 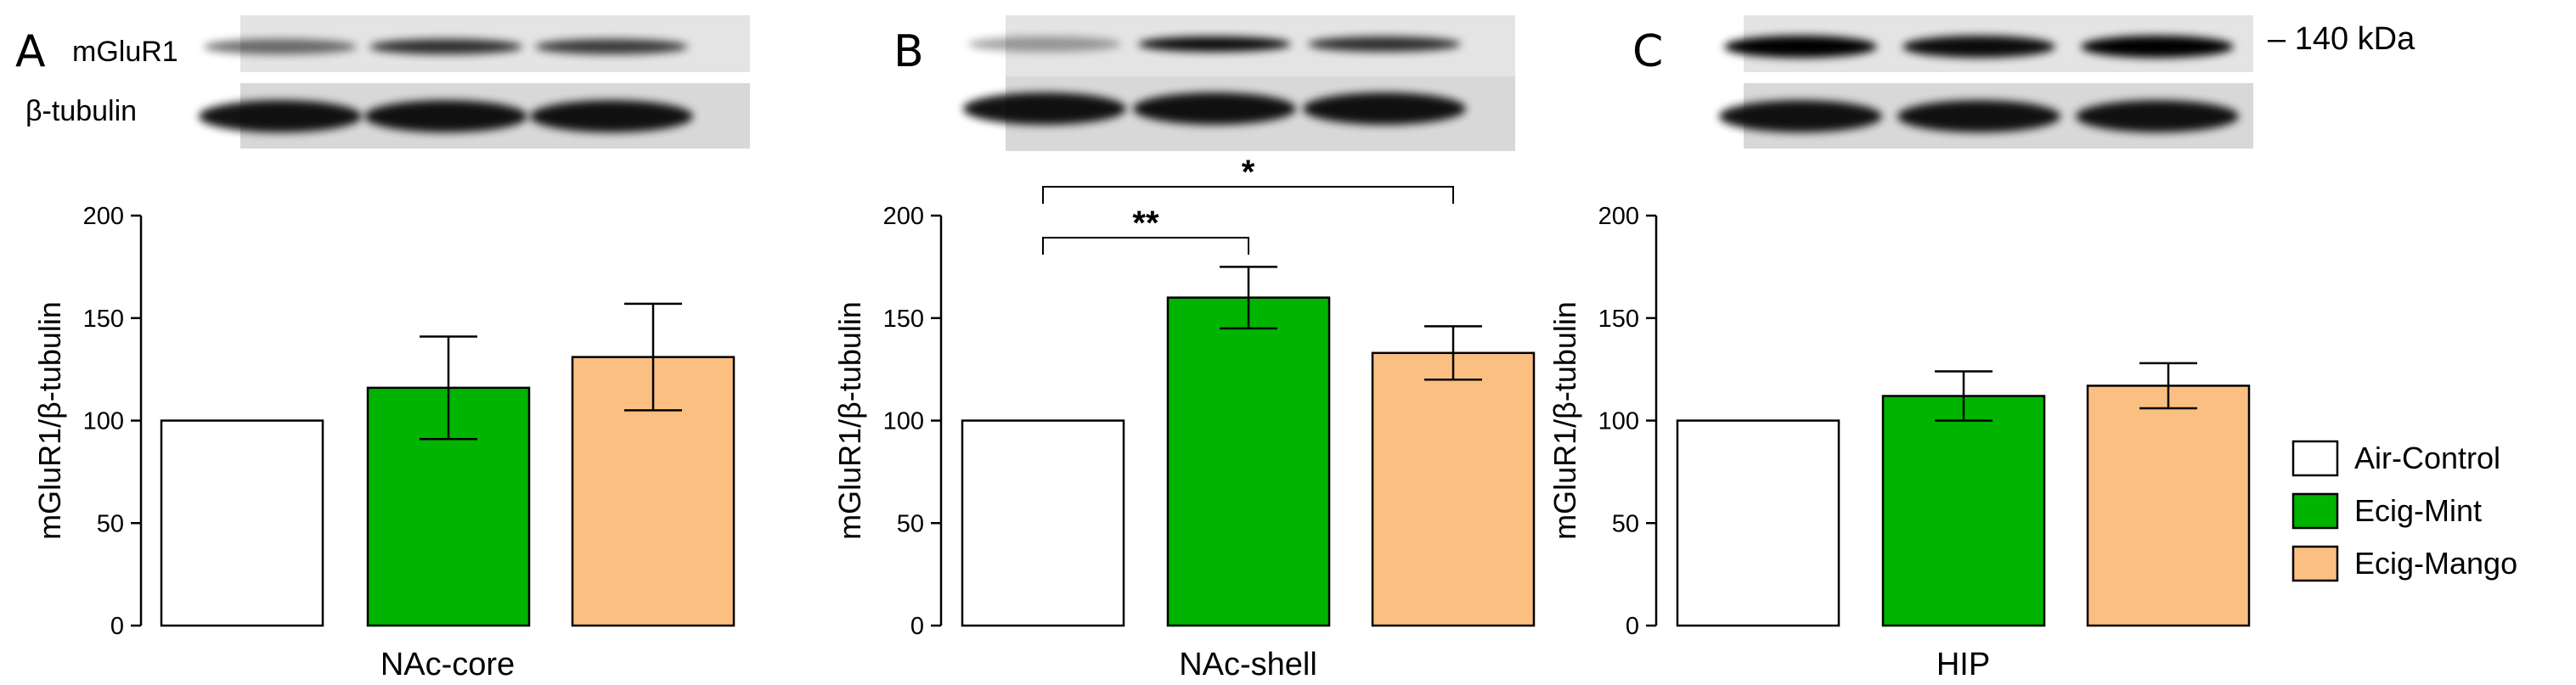 What do you see at coordinates (2435, 563) in the screenshot?
I see `legend-label: Ecig-Mango` at bounding box center [2435, 563].